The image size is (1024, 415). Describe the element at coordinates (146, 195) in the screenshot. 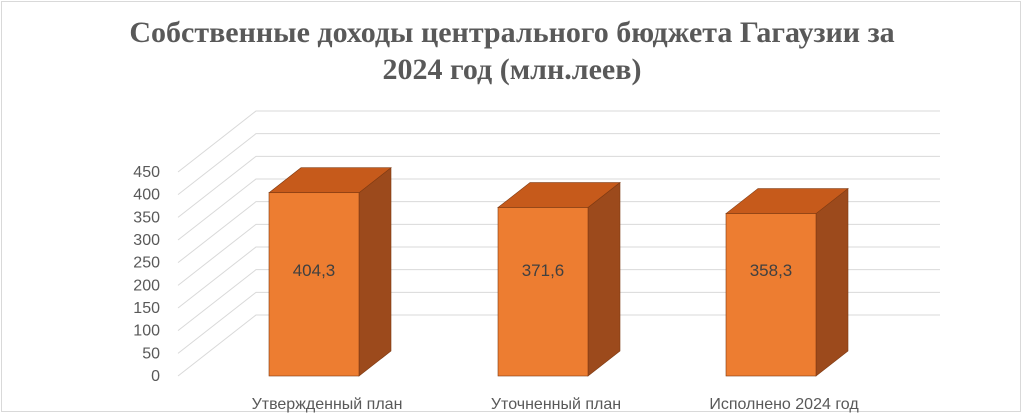

I see `y-tick-label: 400` at that location.